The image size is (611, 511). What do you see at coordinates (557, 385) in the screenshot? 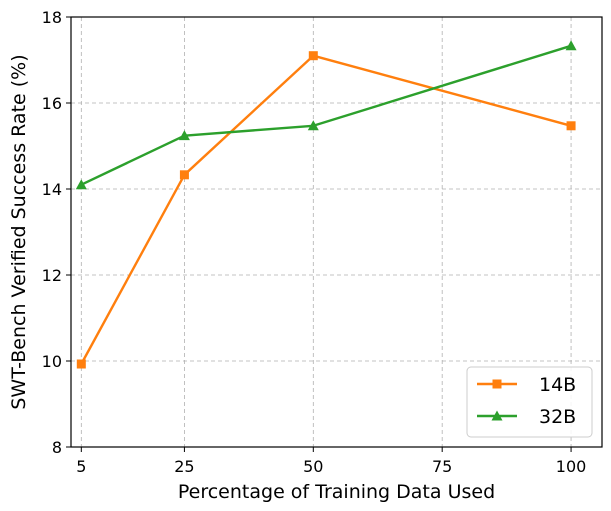
I see `legend-label: 14B` at bounding box center [557, 385].